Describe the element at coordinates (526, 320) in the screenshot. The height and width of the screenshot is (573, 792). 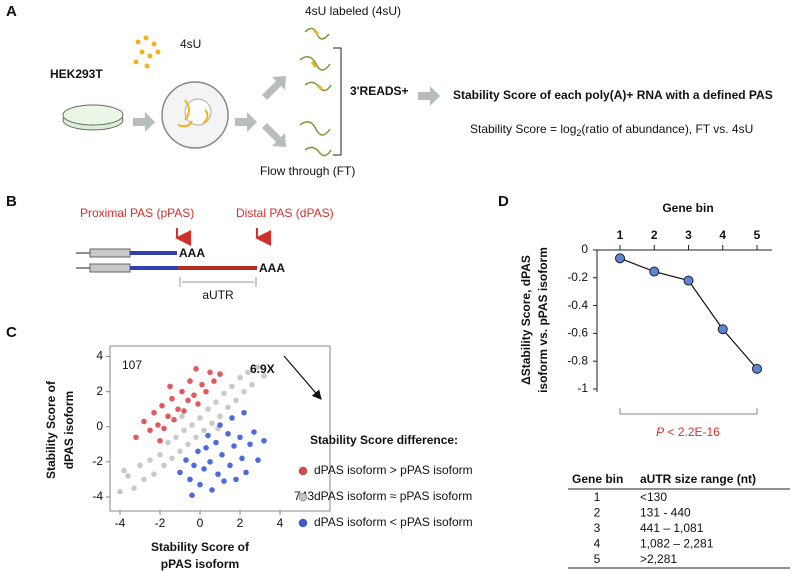
I see `y-axis-label: ΔStability Score, dPAS` at that location.